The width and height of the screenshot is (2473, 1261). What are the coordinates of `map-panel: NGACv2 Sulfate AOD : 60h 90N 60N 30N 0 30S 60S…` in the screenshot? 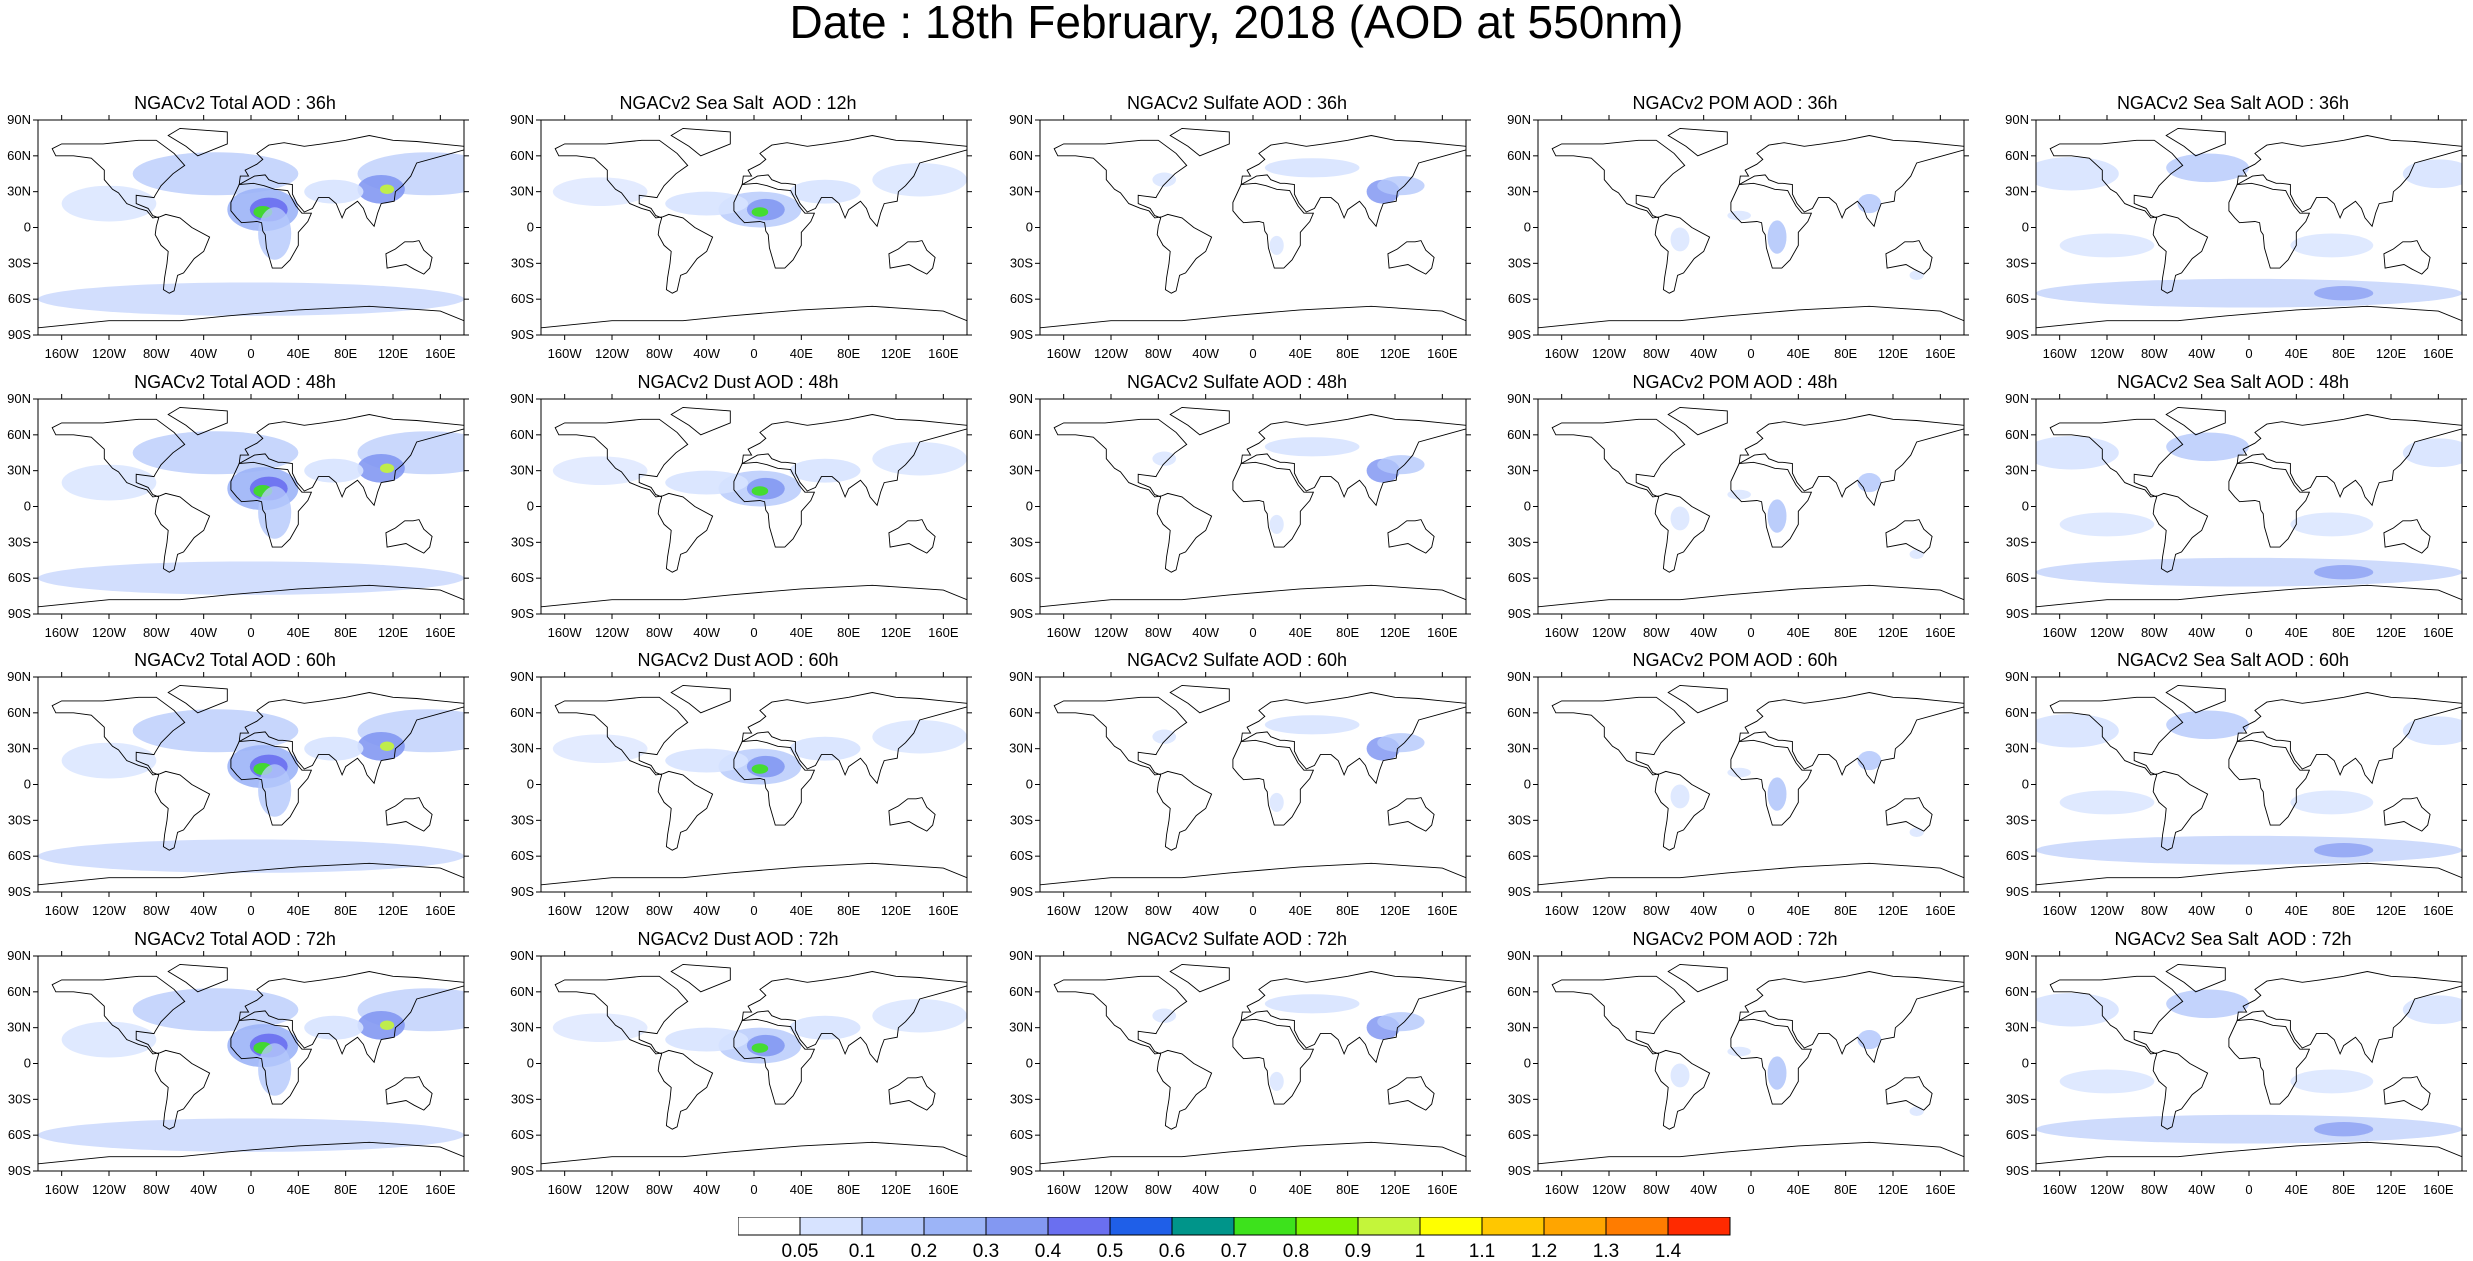 It's located at (1237, 784).